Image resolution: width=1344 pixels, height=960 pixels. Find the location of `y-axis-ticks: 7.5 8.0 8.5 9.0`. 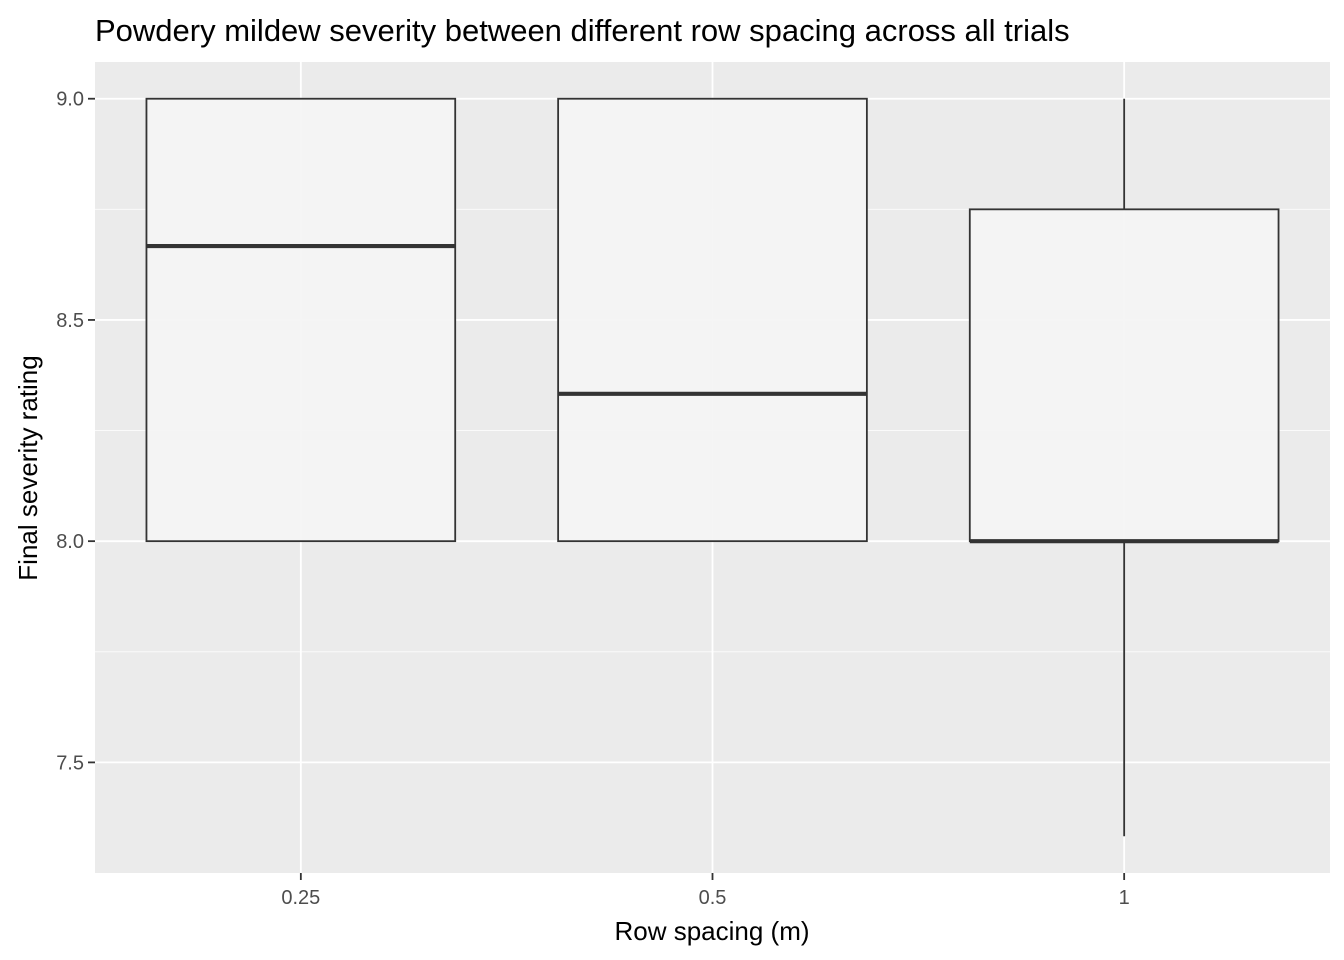

y-axis-ticks: 7.5 8.0 8.5 9.0 is located at coordinates (75, 431).